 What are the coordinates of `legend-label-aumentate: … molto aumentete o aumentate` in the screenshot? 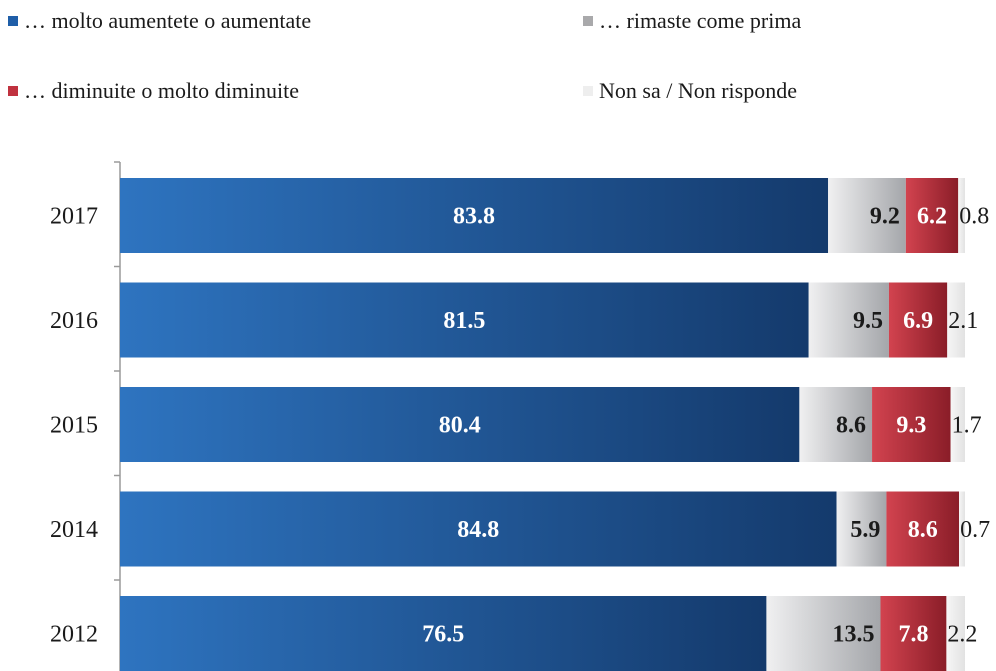 It's located at (168, 20).